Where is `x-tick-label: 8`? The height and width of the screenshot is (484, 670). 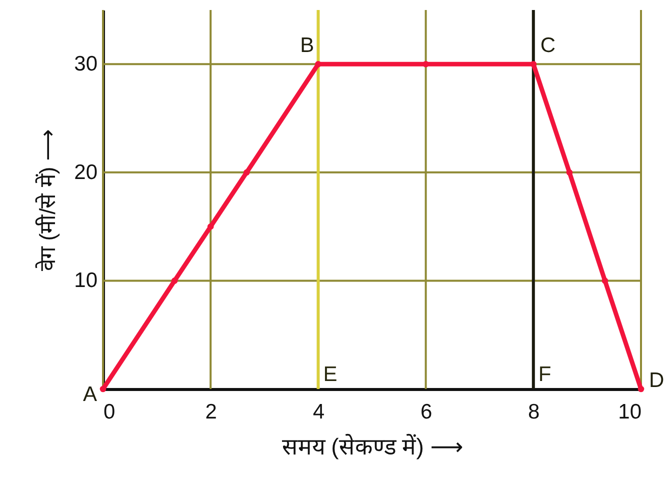 x-tick-label: 8 is located at coordinates (534, 412).